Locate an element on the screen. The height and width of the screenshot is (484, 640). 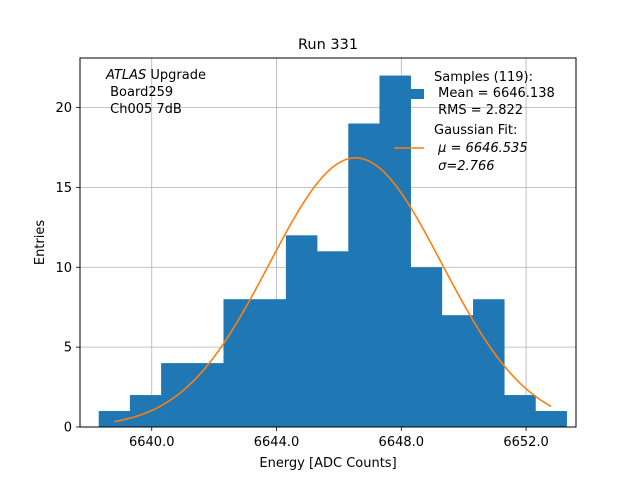
legend-fit-sigma: σ=2.766 is located at coordinates (464, 166).